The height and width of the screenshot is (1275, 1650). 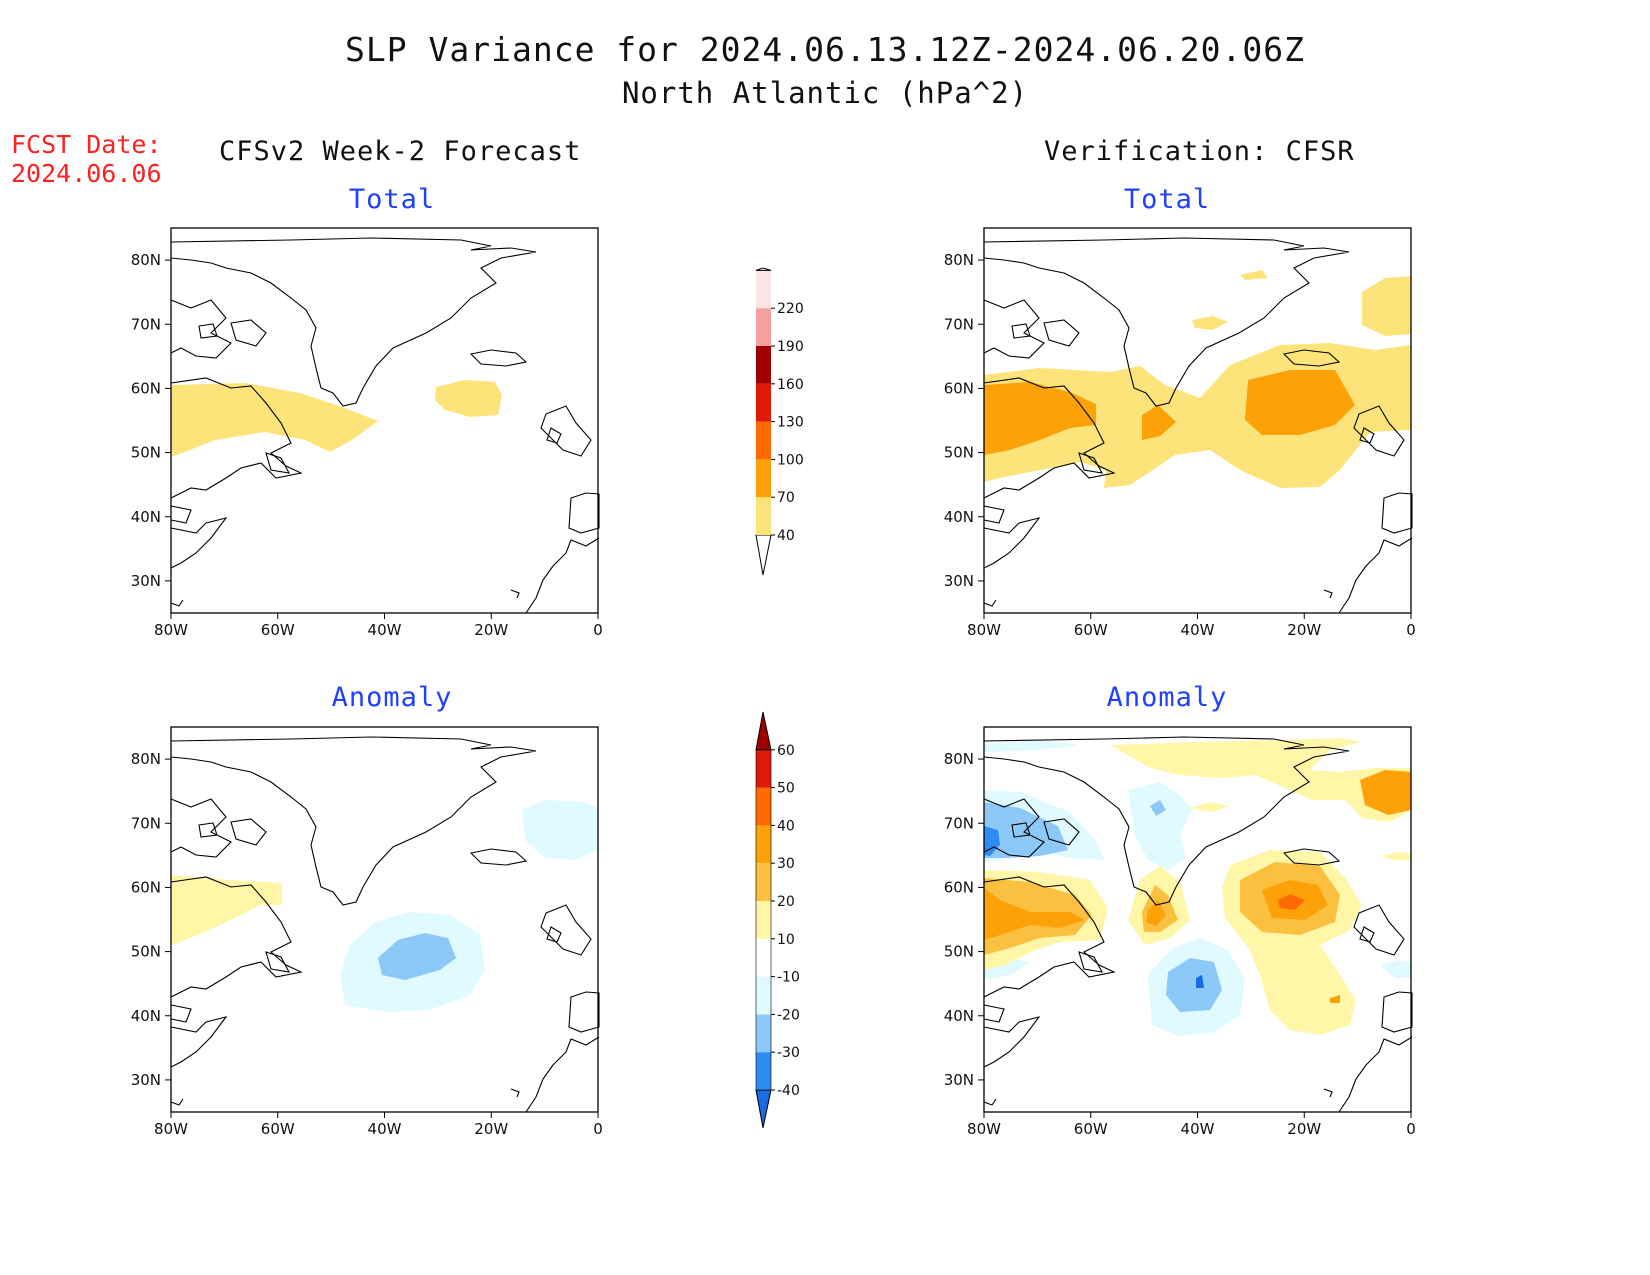 I want to click on colorbar-anomaly-label-3: -10, so click(x=788, y=978).